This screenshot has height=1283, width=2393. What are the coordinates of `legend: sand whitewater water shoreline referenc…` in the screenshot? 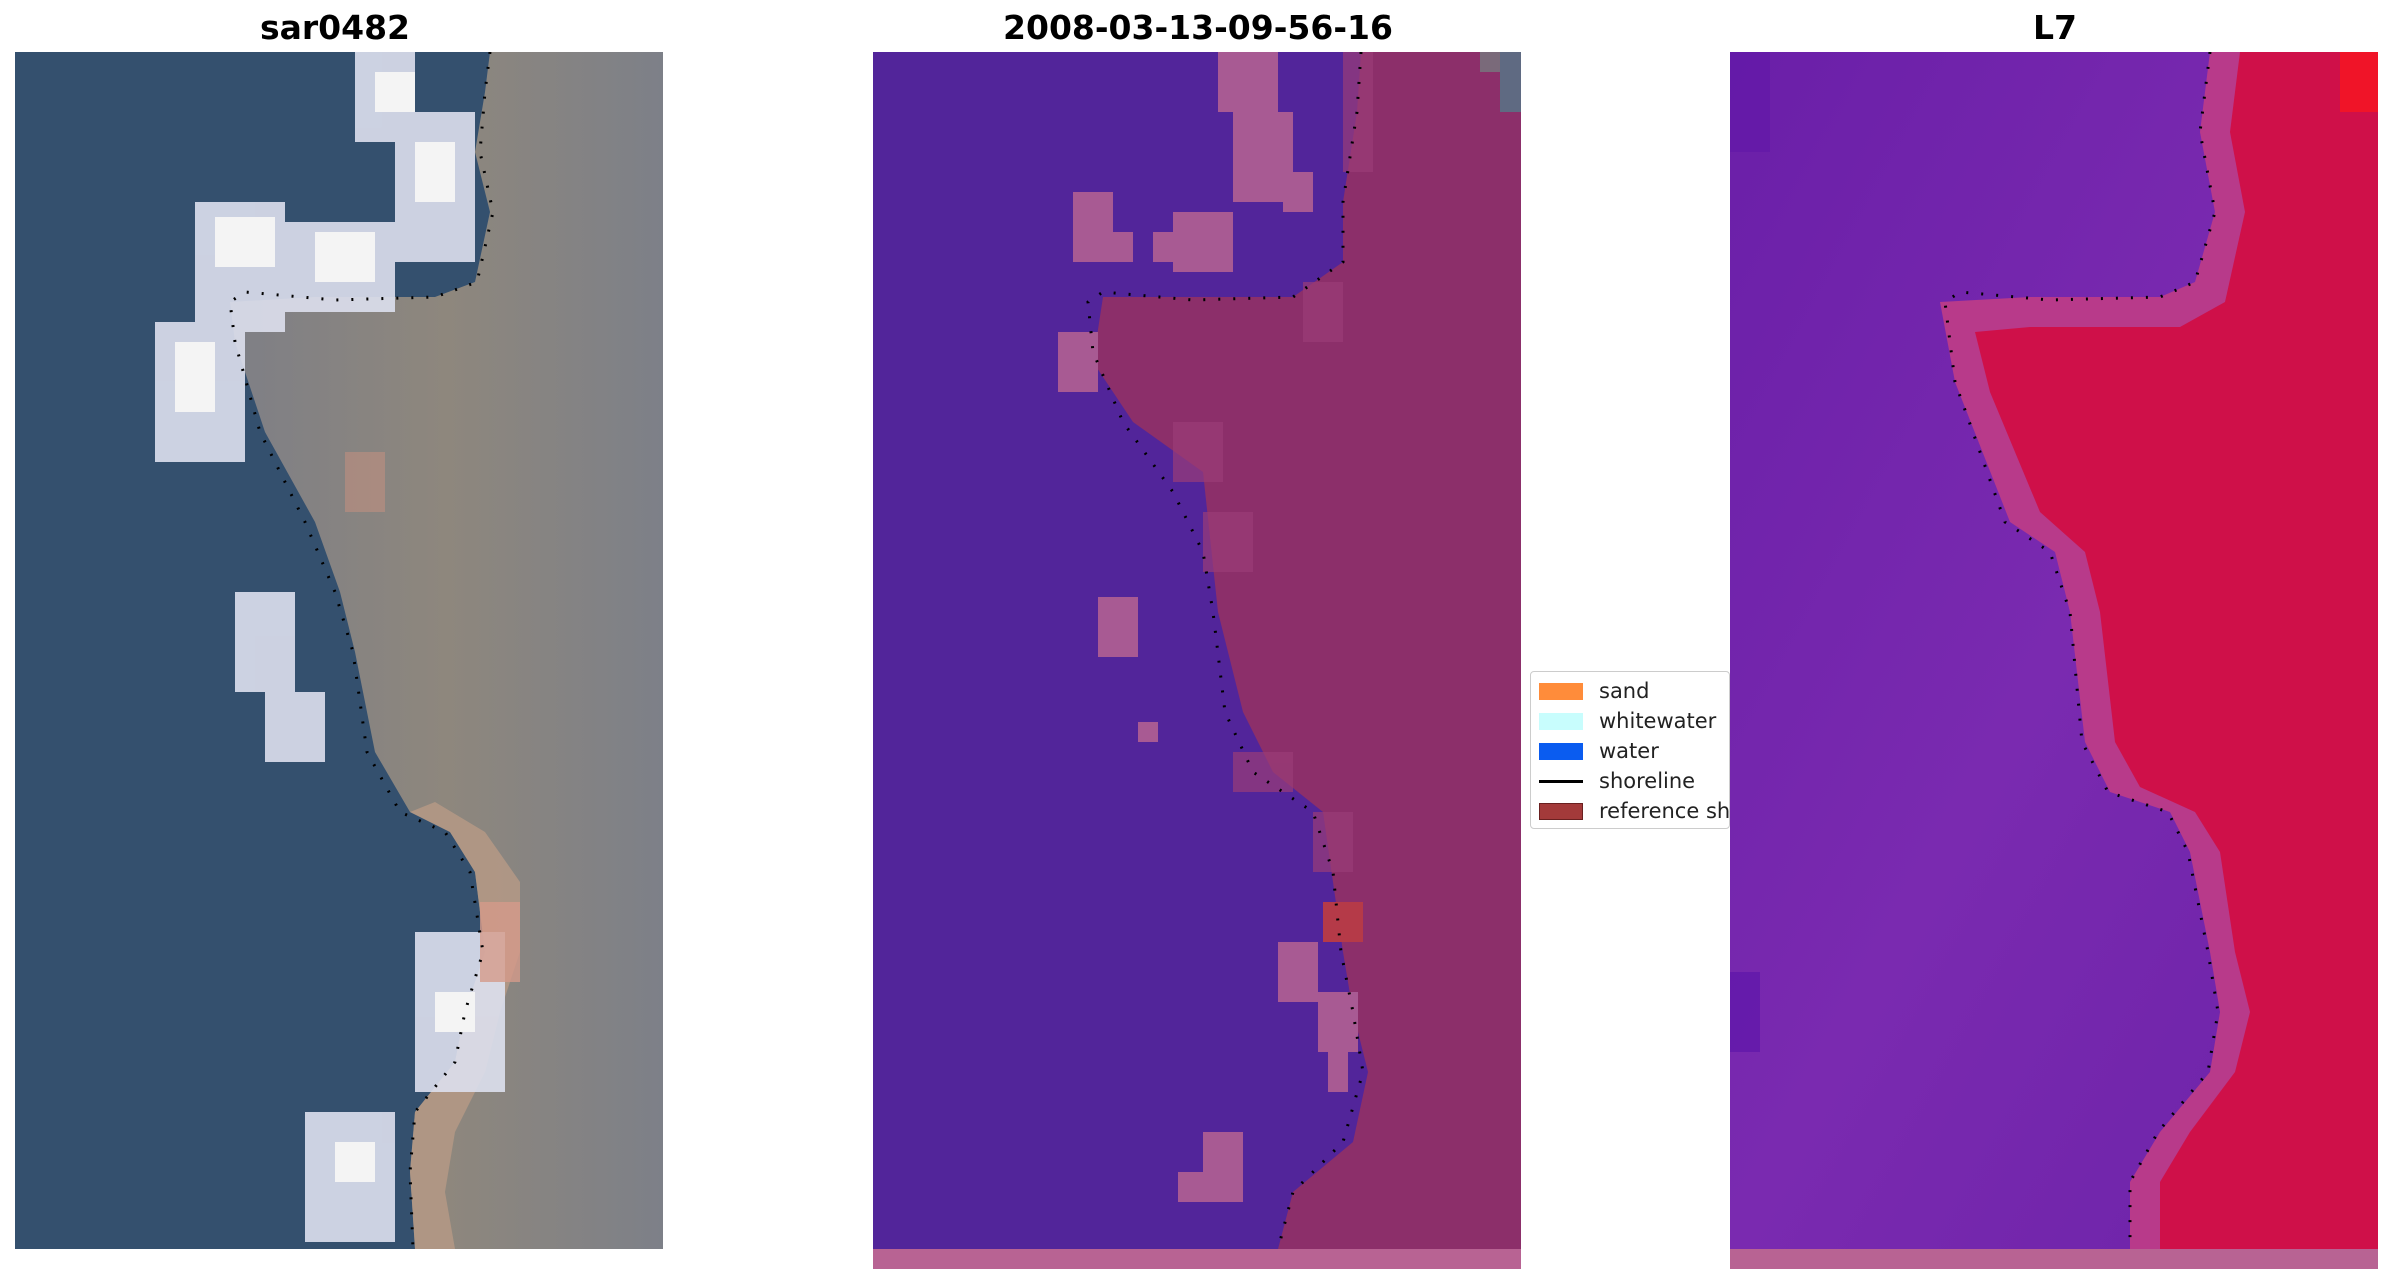 It's located at (1630, 750).